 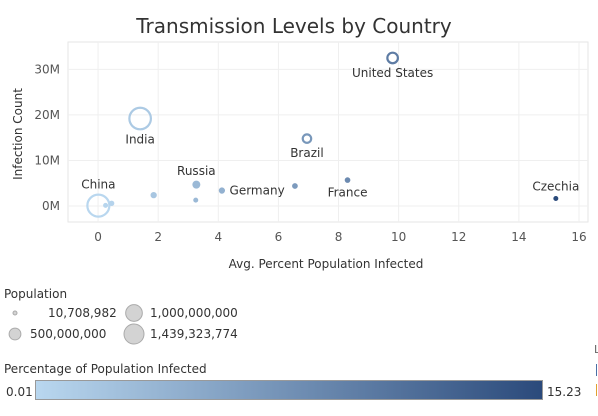 I want to click on y-tick-label: 20M, so click(x=47, y=115).